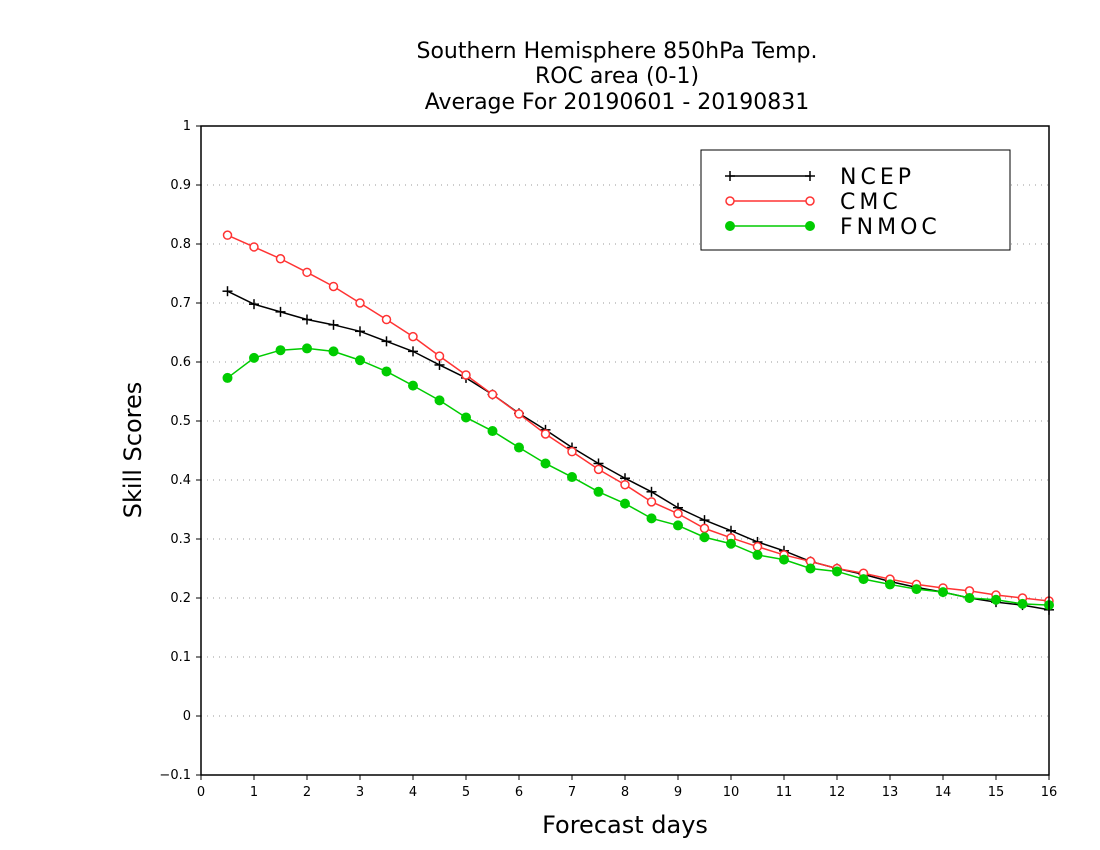 The image size is (1100, 850). What do you see at coordinates (519, 792) in the screenshot?
I see `x-tick-label: 6` at bounding box center [519, 792].